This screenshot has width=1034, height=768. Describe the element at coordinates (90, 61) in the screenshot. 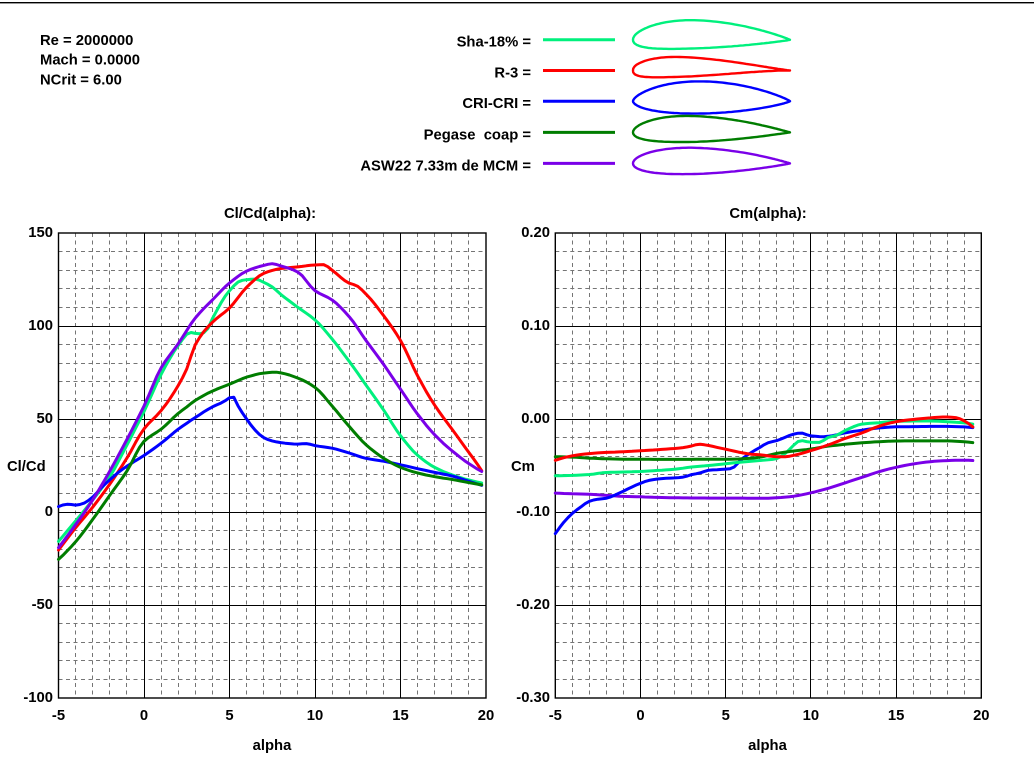

I see `svg-text: Mach = 0.0000` at that location.